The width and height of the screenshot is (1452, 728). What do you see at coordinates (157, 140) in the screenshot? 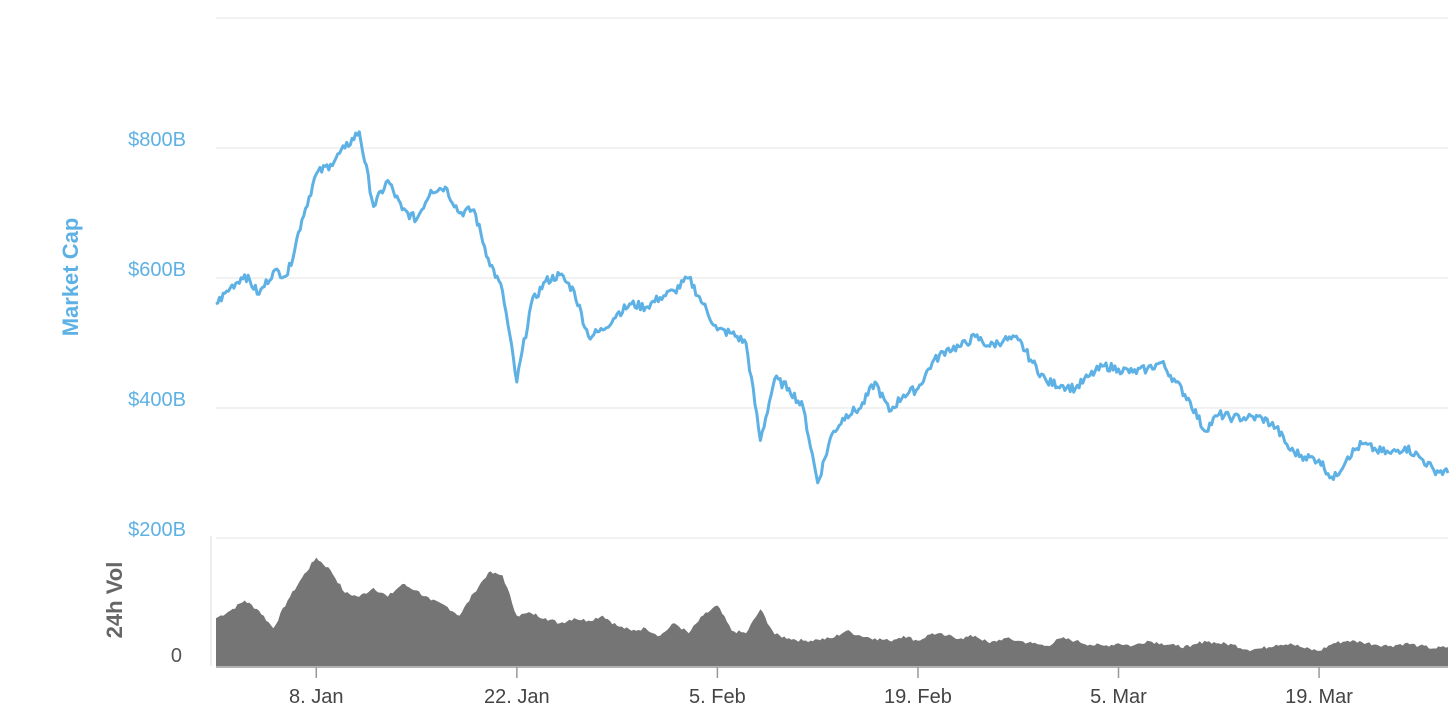
I see `market-cap-tick-label: $800B` at bounding box center [157, 140].